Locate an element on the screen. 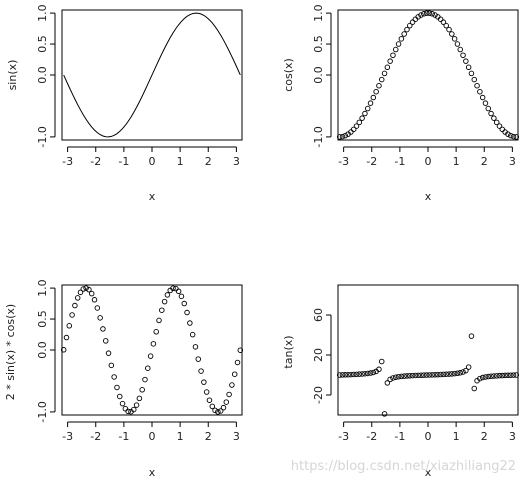  2sincos-series is located at coordinates (152, 350).